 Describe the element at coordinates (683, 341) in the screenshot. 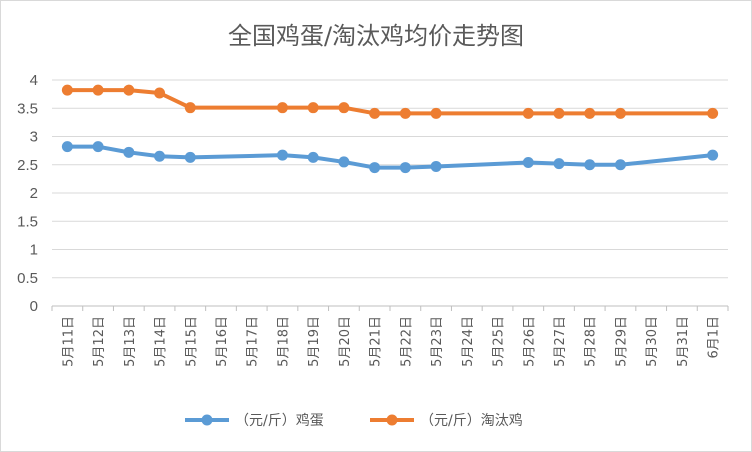

I see `x-tick-label: 5月31日` at that location.